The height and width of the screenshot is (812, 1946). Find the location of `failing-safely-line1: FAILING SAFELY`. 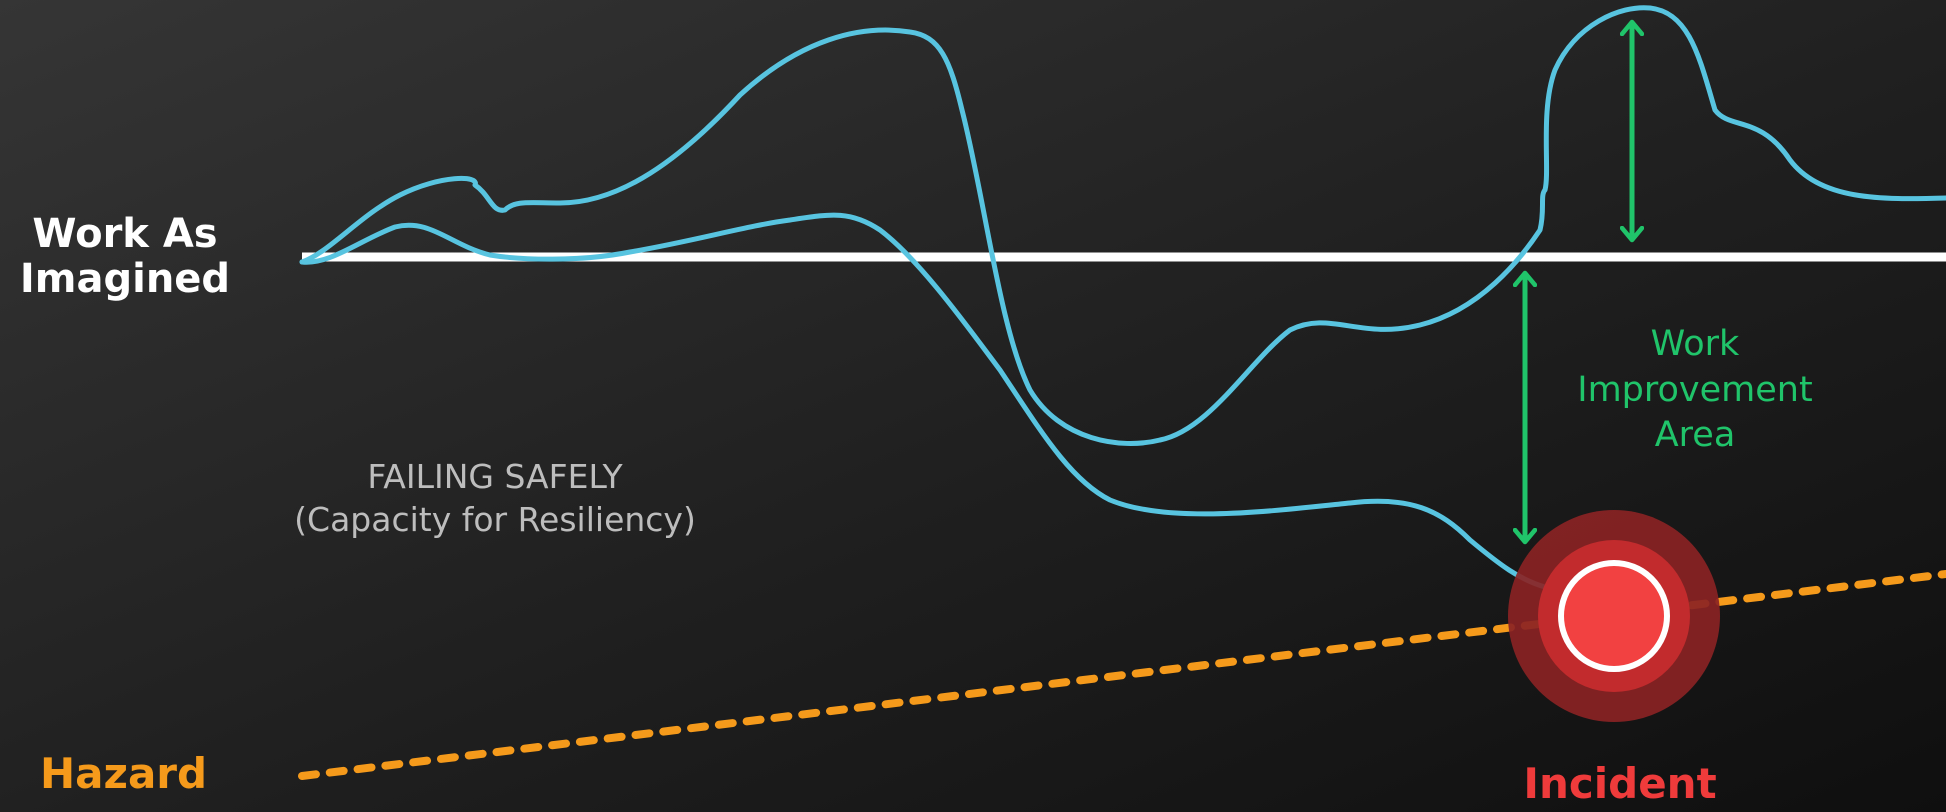

failing-safely-line1: FAILING SAFELY is located at coordinates (495, 476).